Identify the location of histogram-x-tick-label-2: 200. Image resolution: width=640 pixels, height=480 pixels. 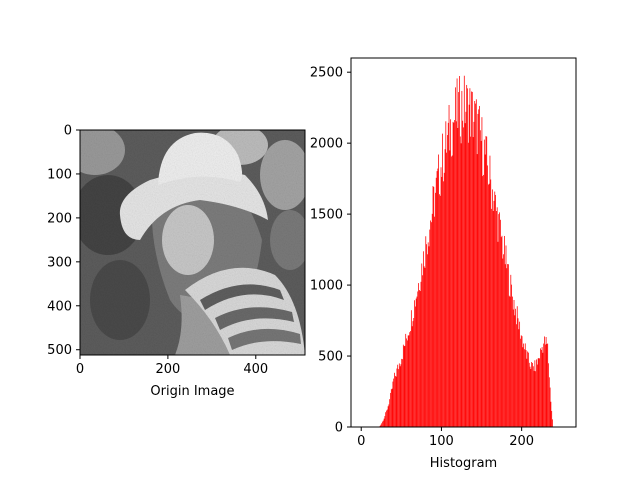
(521, 441).